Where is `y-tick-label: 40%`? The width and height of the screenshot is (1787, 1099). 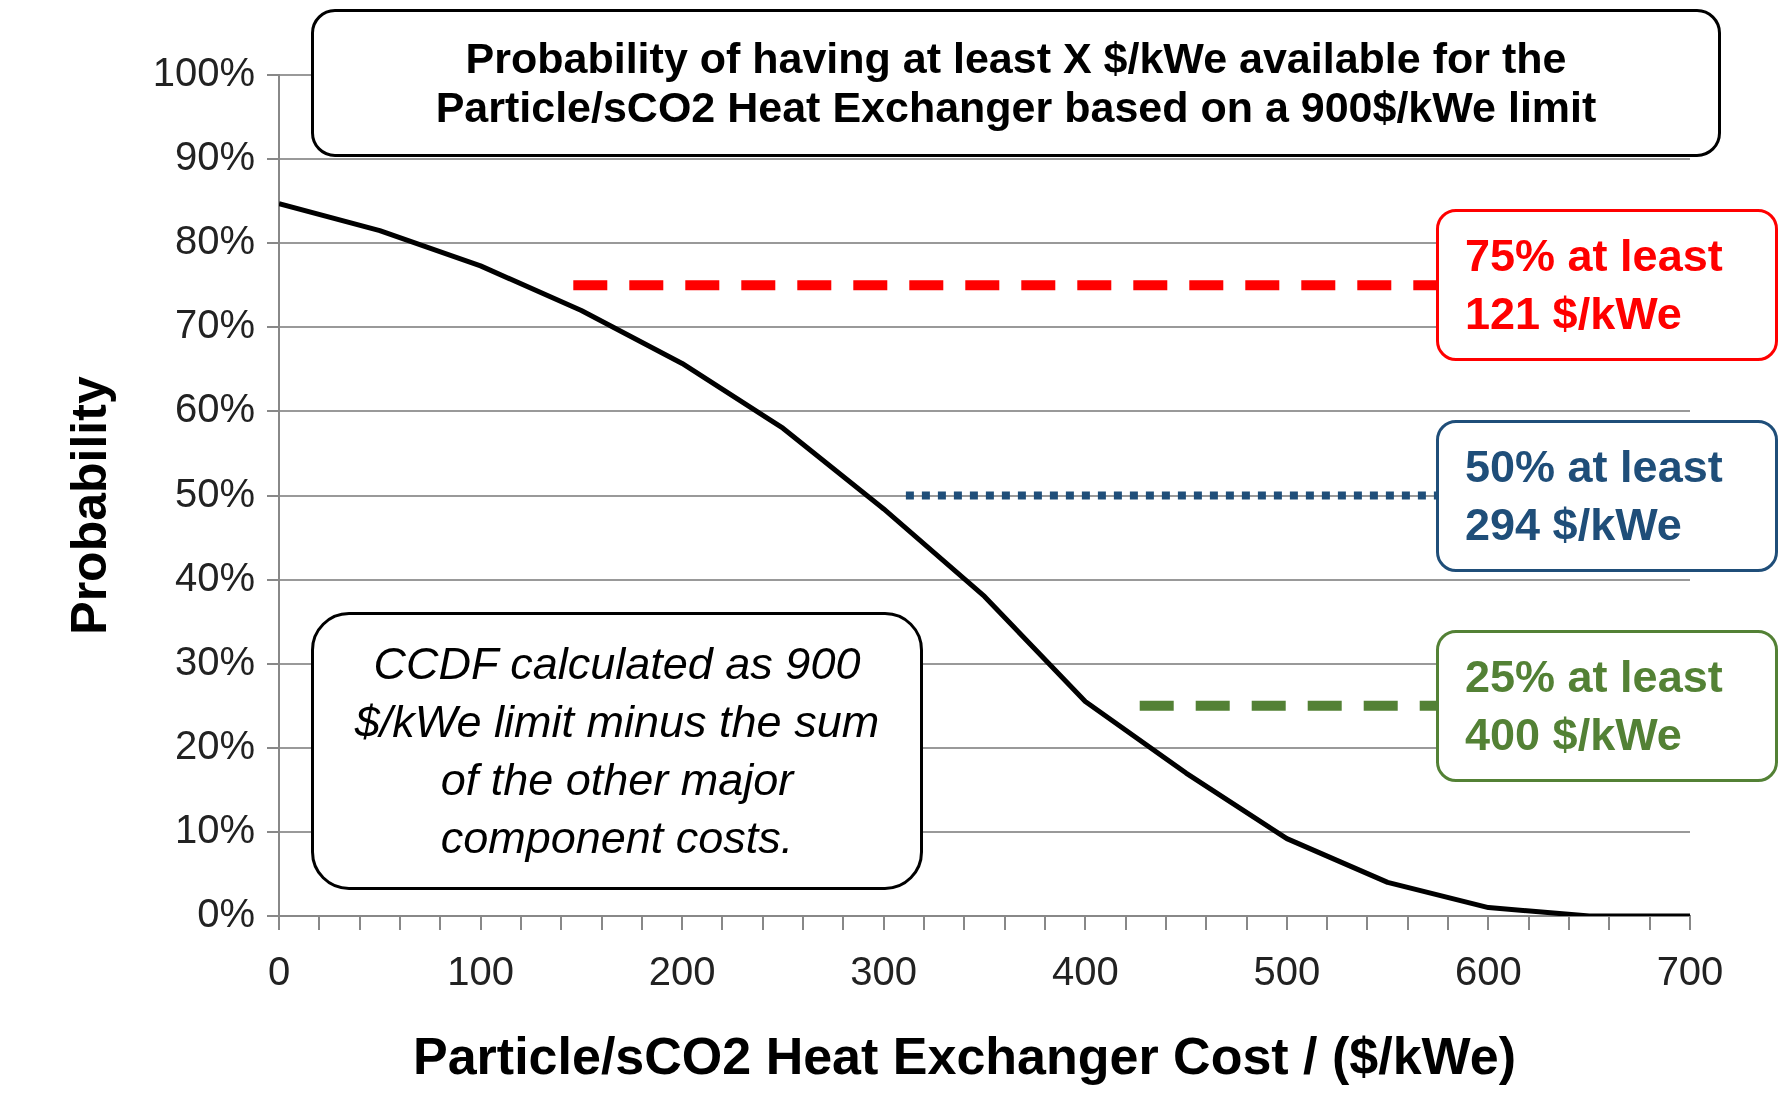
y-tick-label: 40% is located at coordinates (214, 576).